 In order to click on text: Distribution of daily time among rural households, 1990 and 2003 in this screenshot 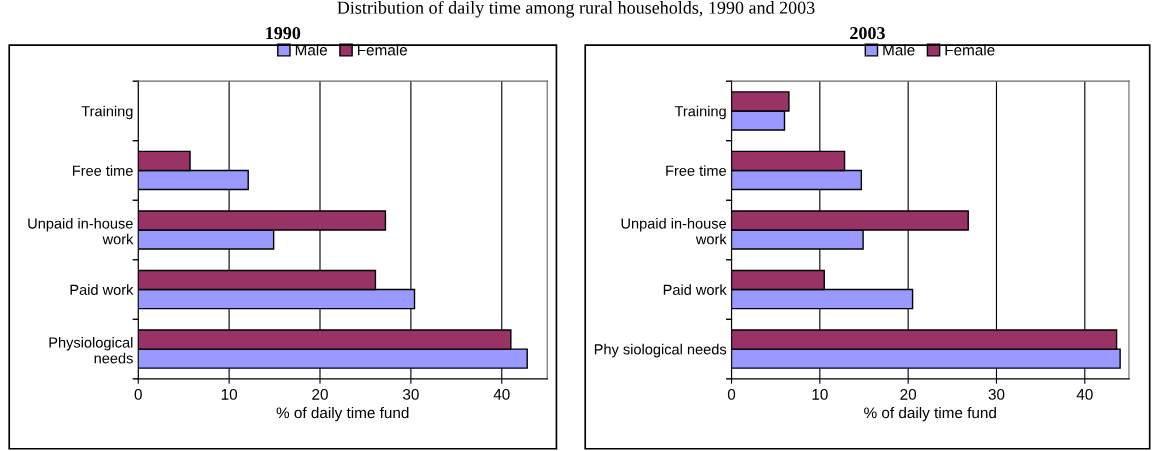, I will do `click(576, 9)`.